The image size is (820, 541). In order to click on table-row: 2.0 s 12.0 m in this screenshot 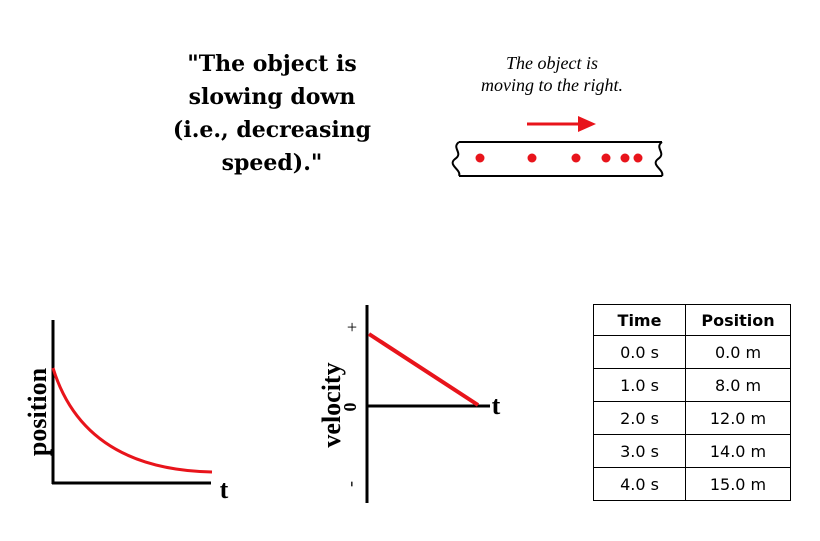, I will do `click(692, 418)`.